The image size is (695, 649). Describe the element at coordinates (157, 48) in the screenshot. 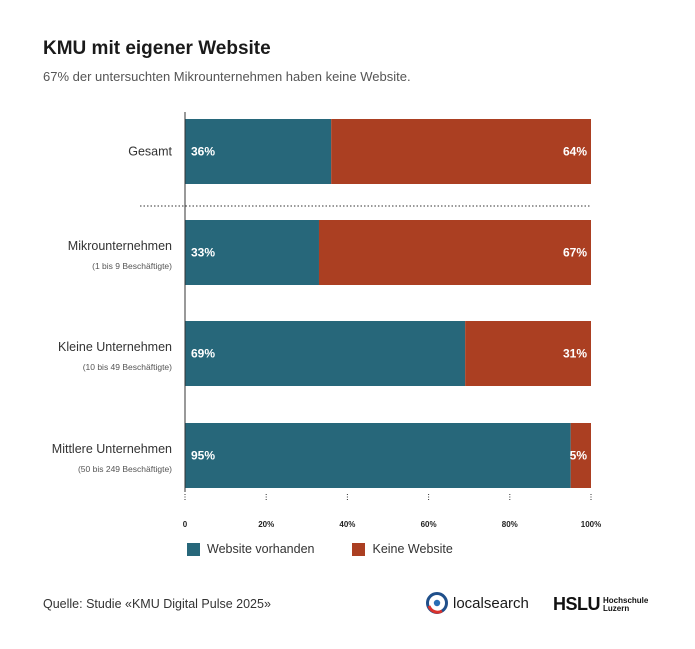

I see `chart-title: KMU mit eigener Website` at that location.